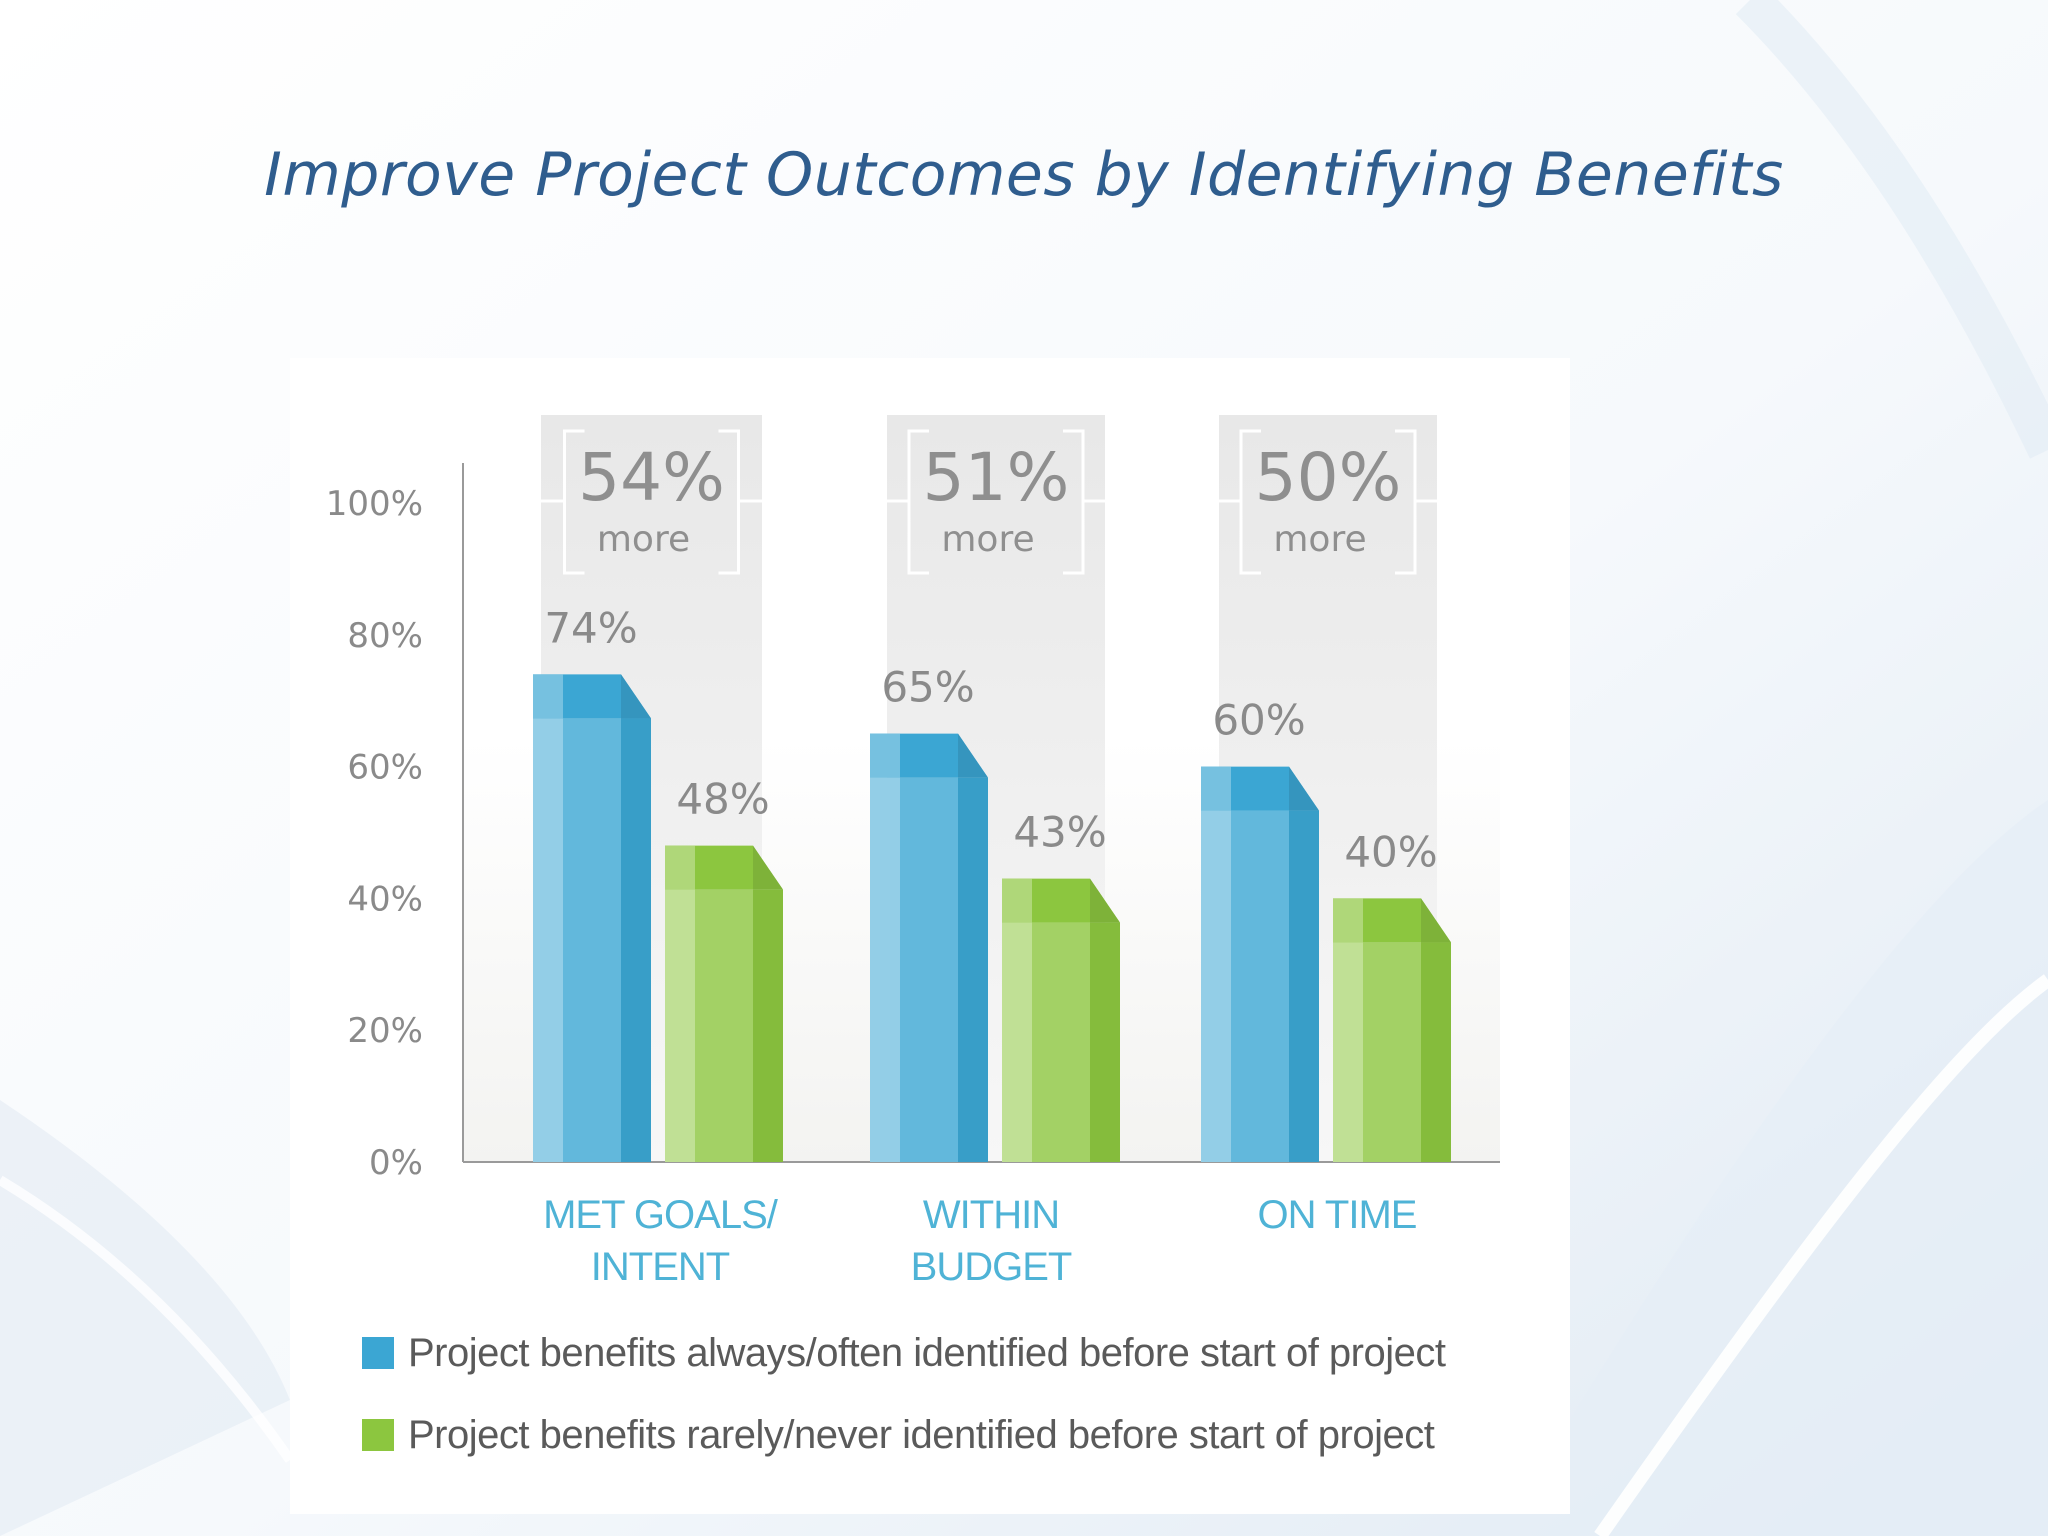 This screenshot has width=2048, height=1536. Describe the element at coordinates (1258, 720) in the screenshot. I see `value-label: 60%` at that location.